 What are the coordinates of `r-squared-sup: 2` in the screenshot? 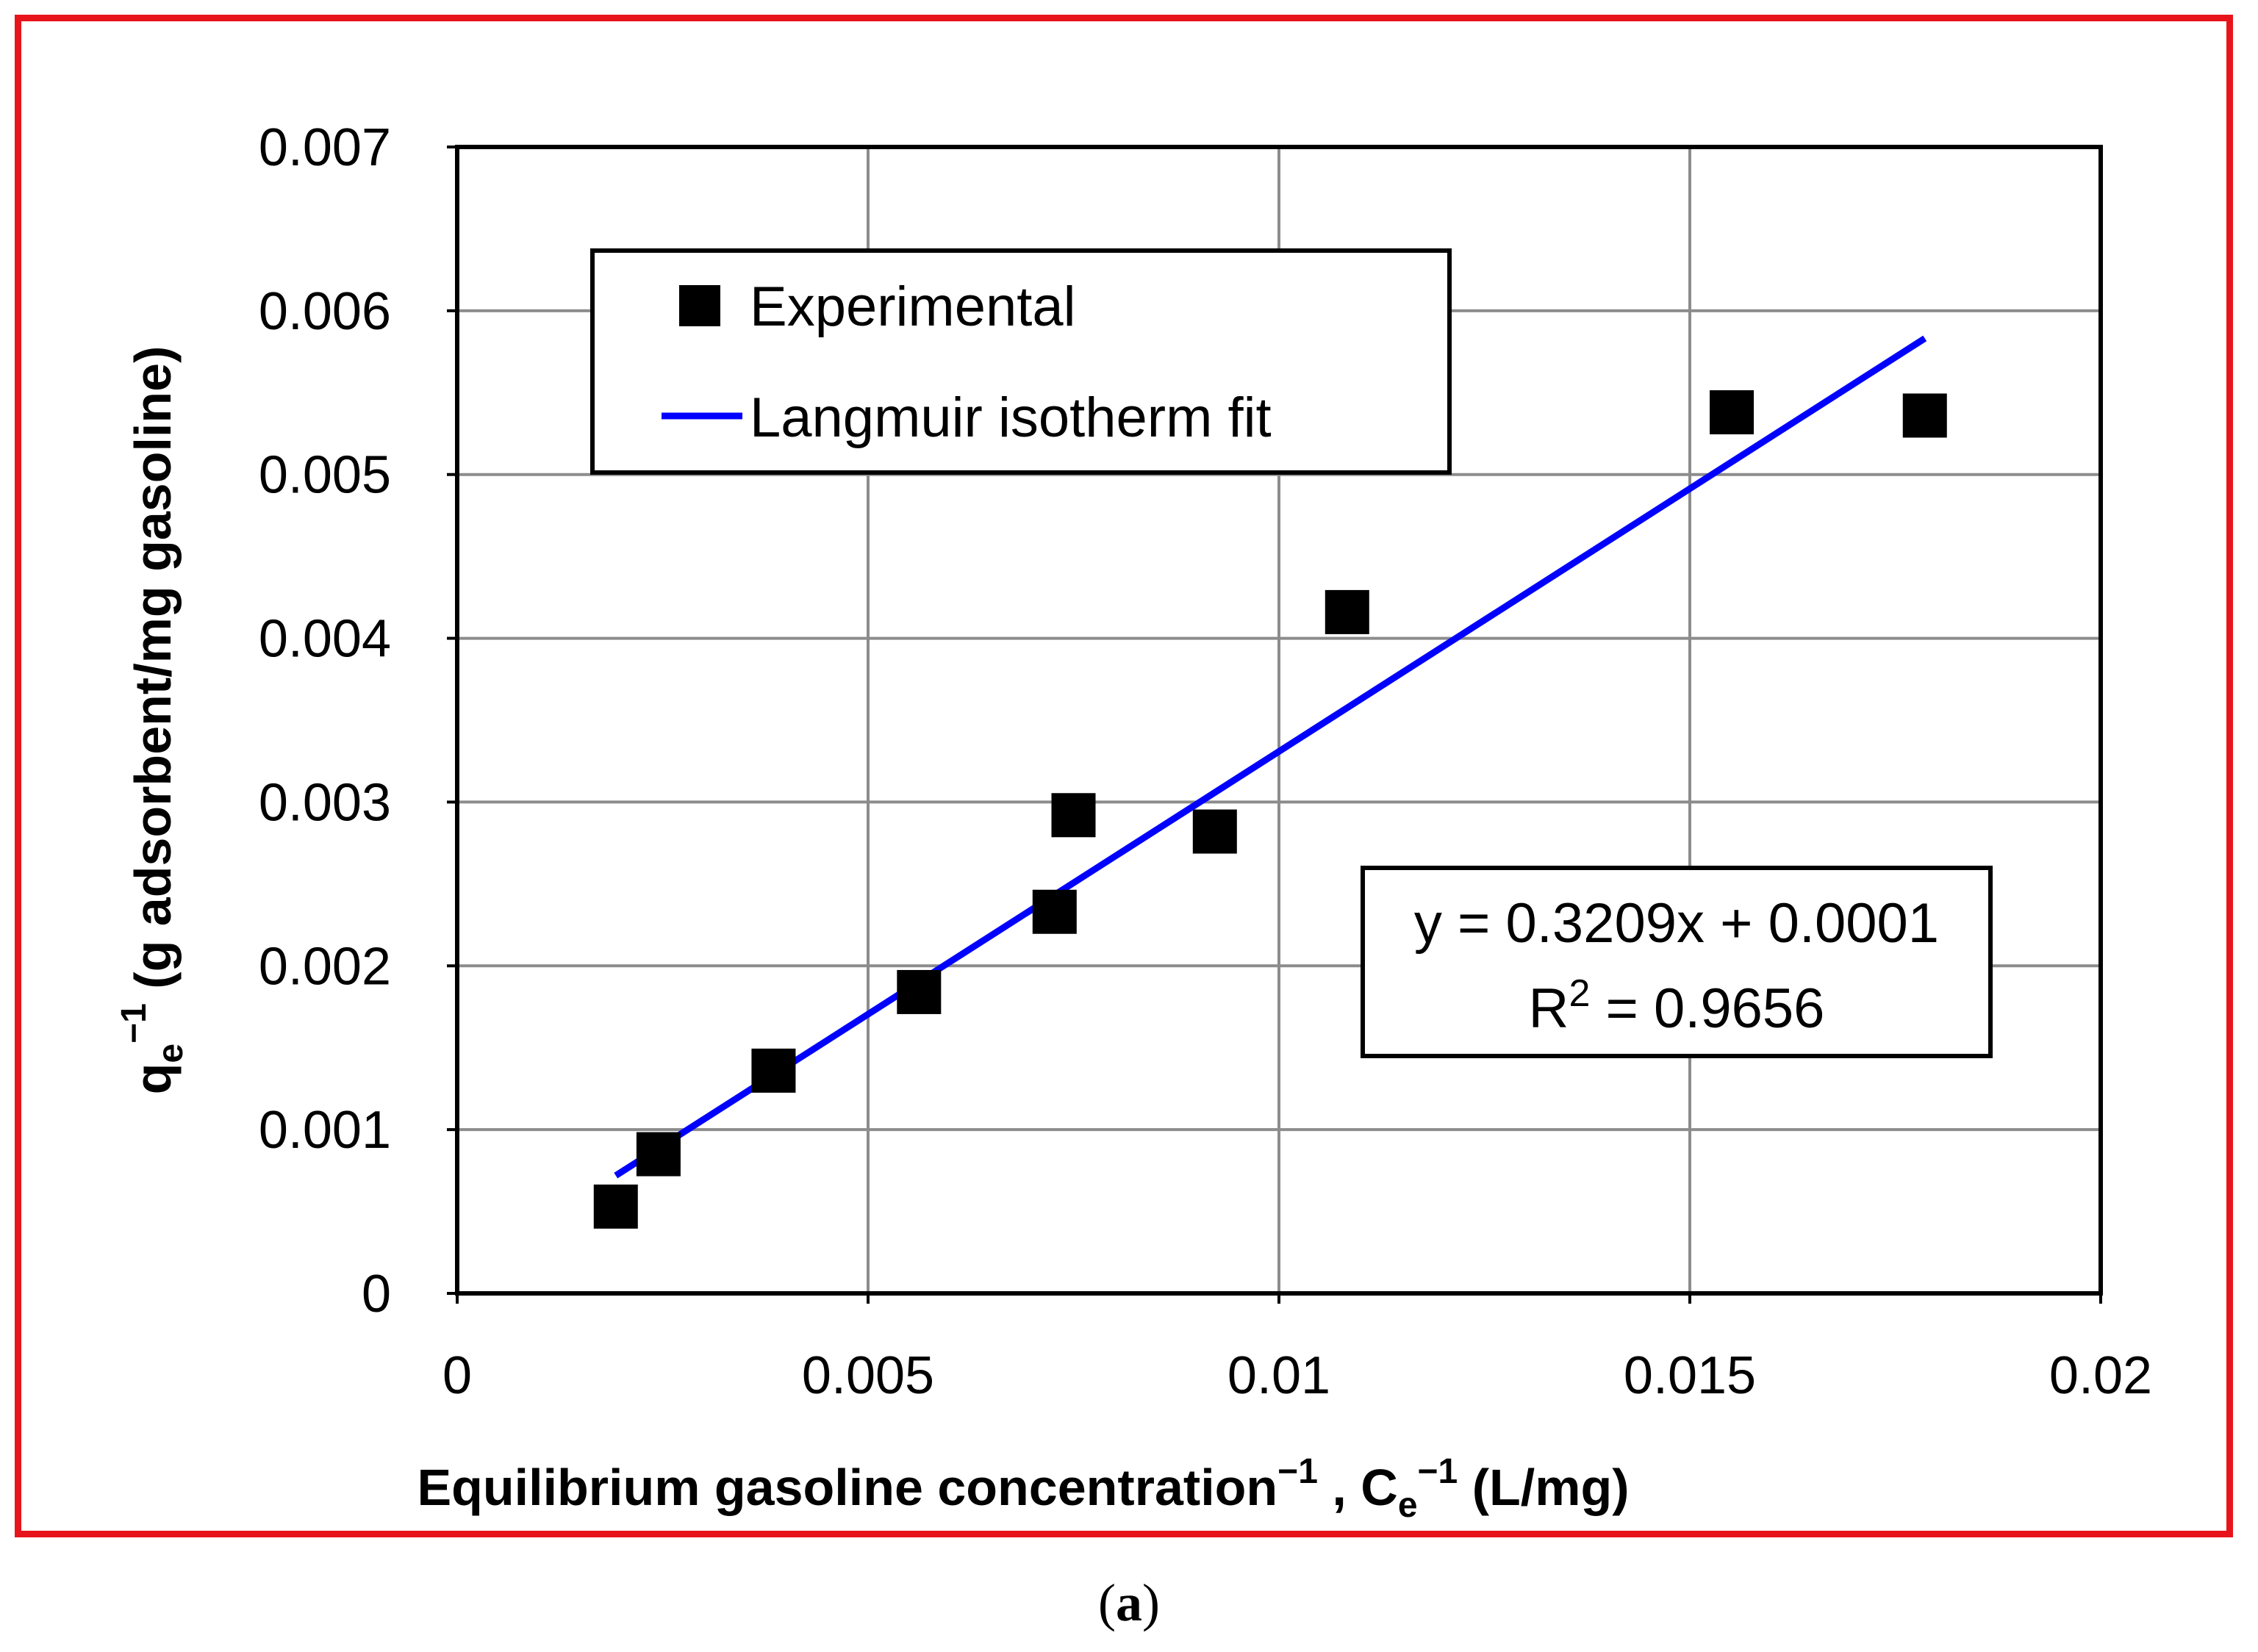 It's located at (1579, 993).